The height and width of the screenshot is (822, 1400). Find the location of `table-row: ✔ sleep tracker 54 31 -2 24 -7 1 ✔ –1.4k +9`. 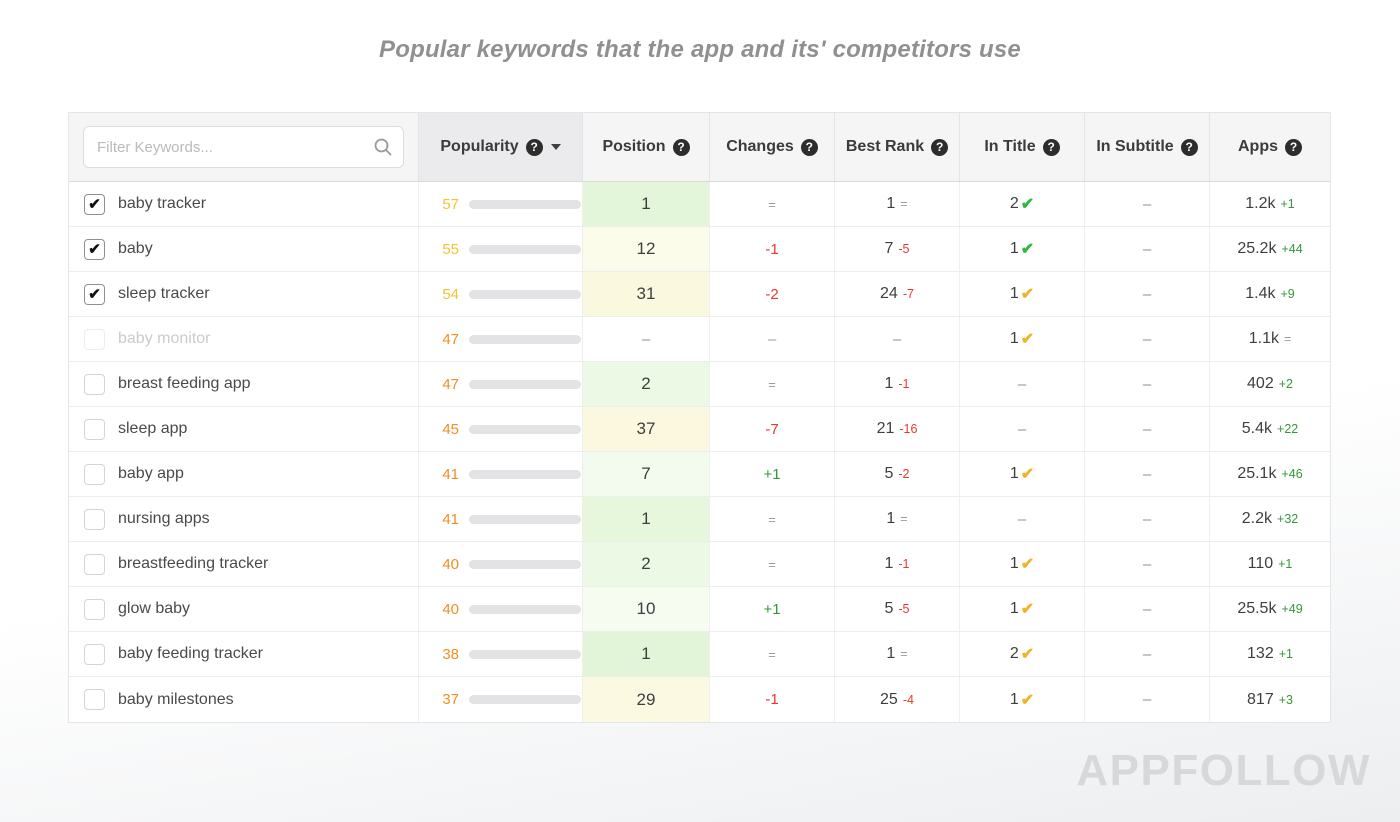

table-row: ✔ sleep tracker 54 31 -2 24 -7 1 ✔ –1.4k +9 is located at coordinates (699, 294).